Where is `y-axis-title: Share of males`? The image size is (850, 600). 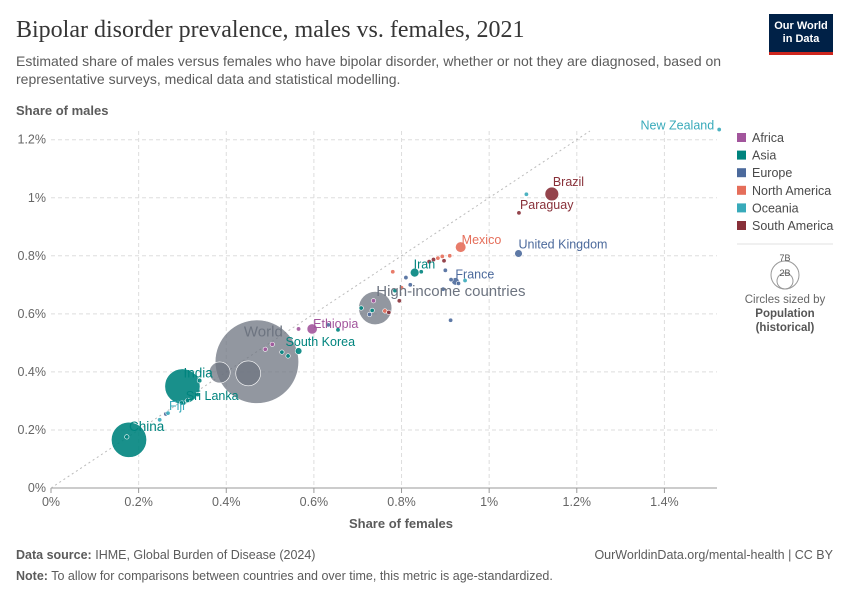 y-axis-title: Share of males is located at coordinates (62, 110).